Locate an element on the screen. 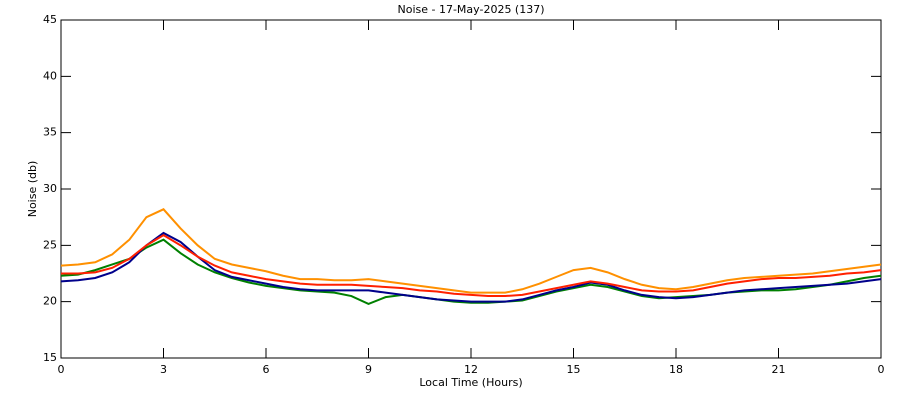 This screenshot has width=900, height=400. chart-title: Noise - 17-May-2025 (137) is located at coordinates (470, 9).